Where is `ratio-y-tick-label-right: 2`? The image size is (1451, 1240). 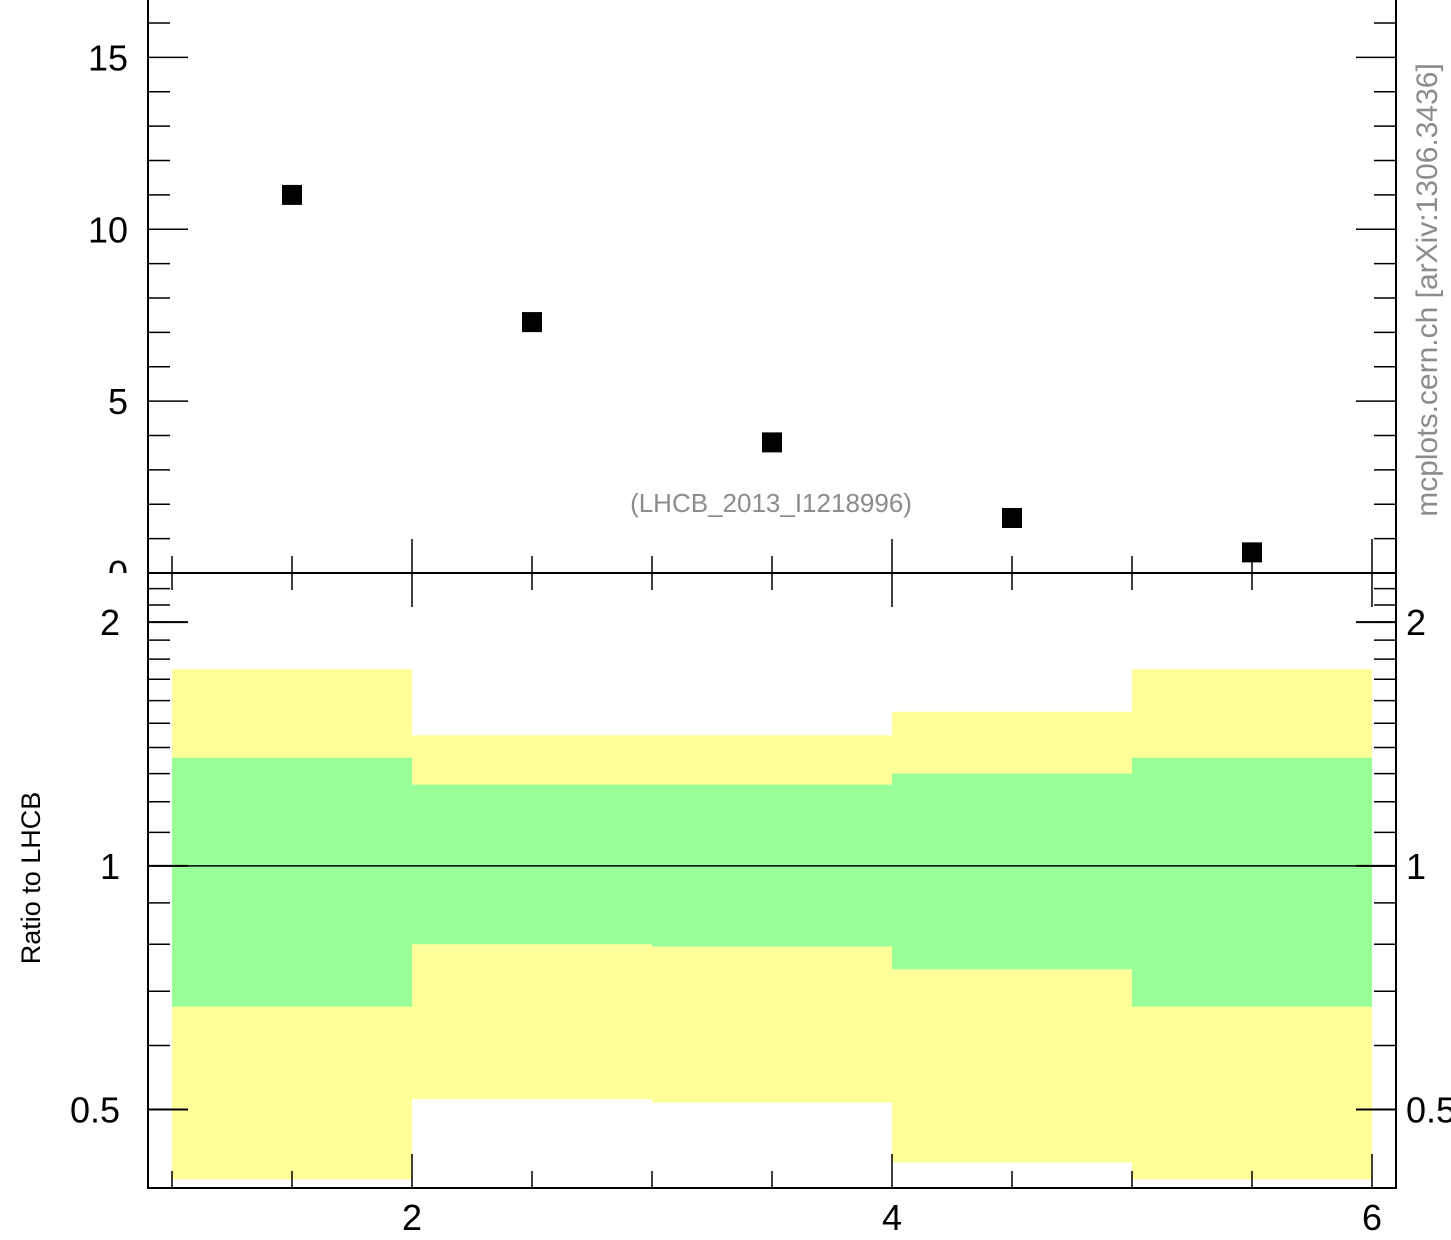 ratio-y-tick-label-right: 2 is located at coordinates (1416, 622).